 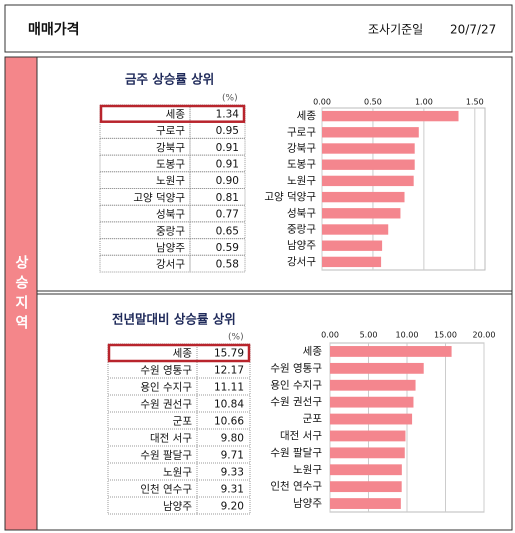 What do you see at coordinates (301, 132) in the screenshot?
I see `y-tick-label: 구로구` at bounding box center [301, 132].